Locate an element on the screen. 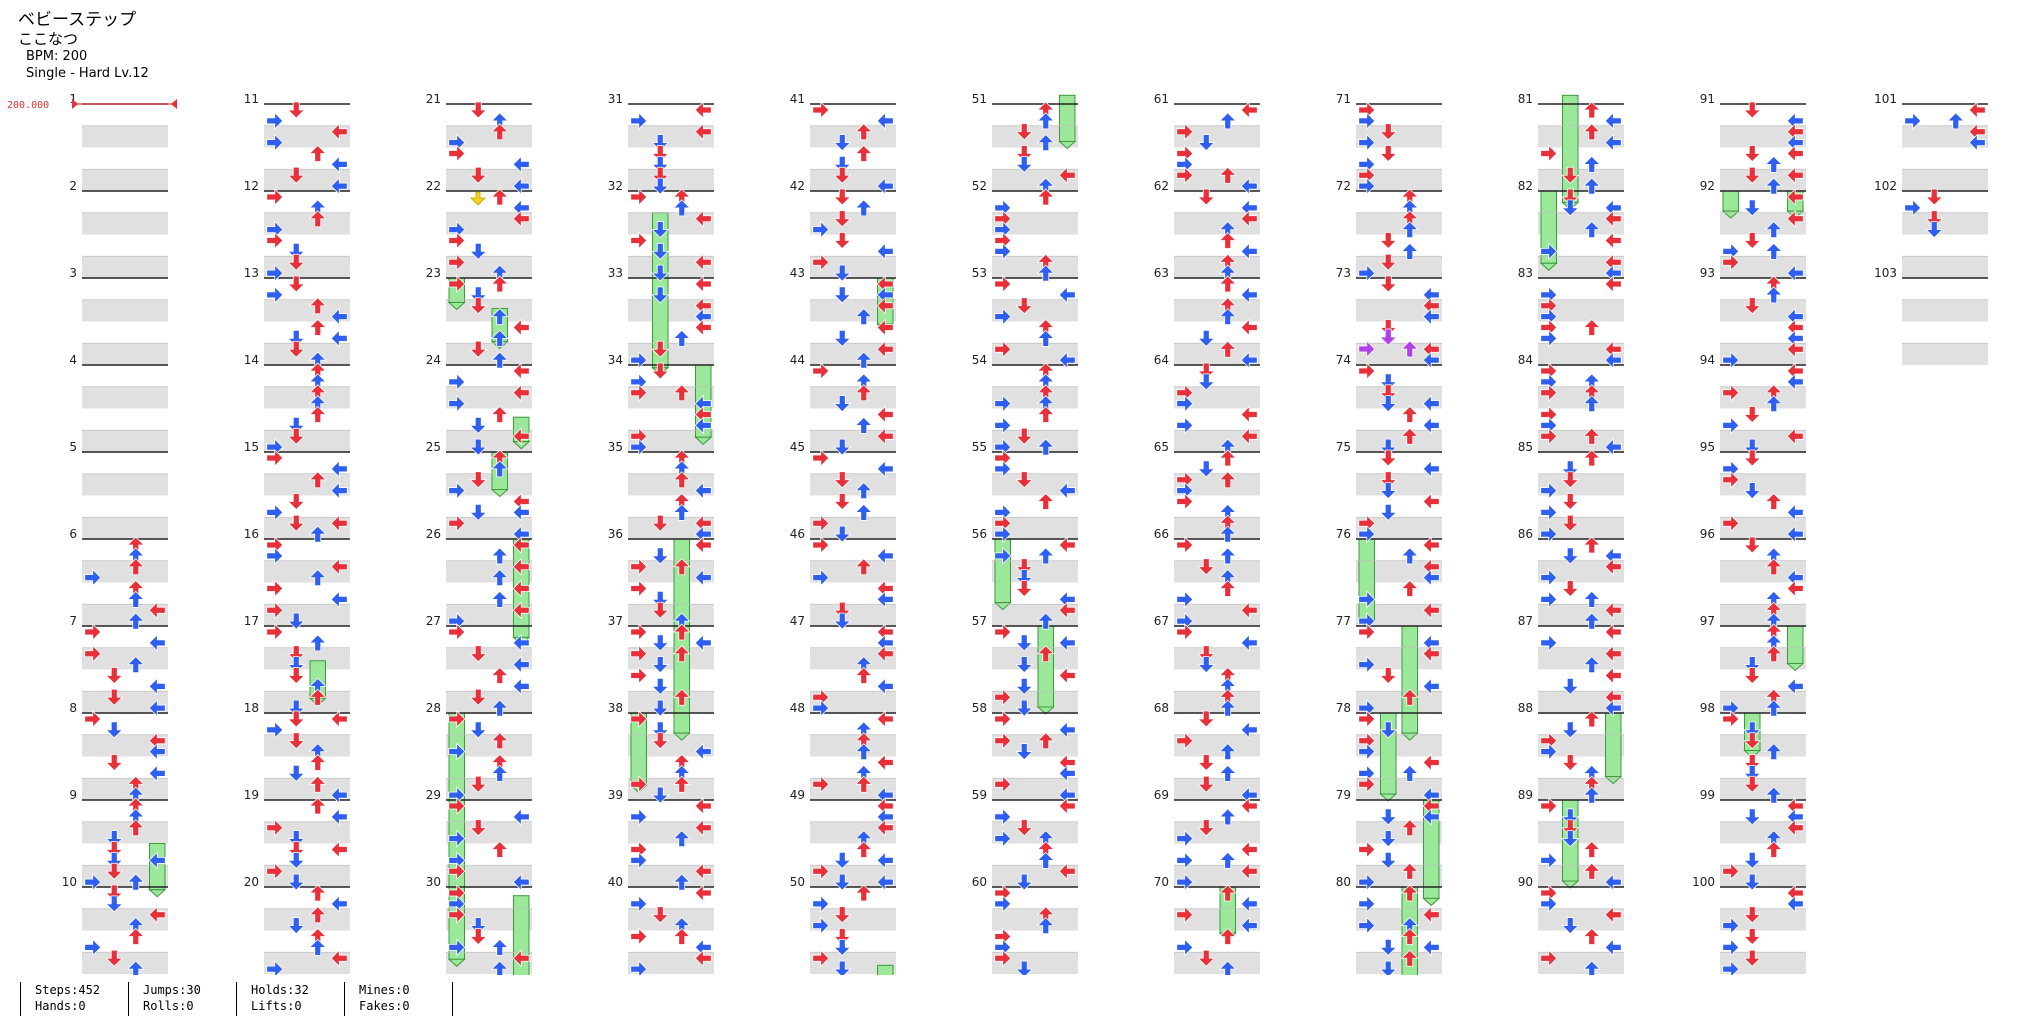 This screenshot has width=2028, height=1024. hold-note is located at coordinates (1409, 683).